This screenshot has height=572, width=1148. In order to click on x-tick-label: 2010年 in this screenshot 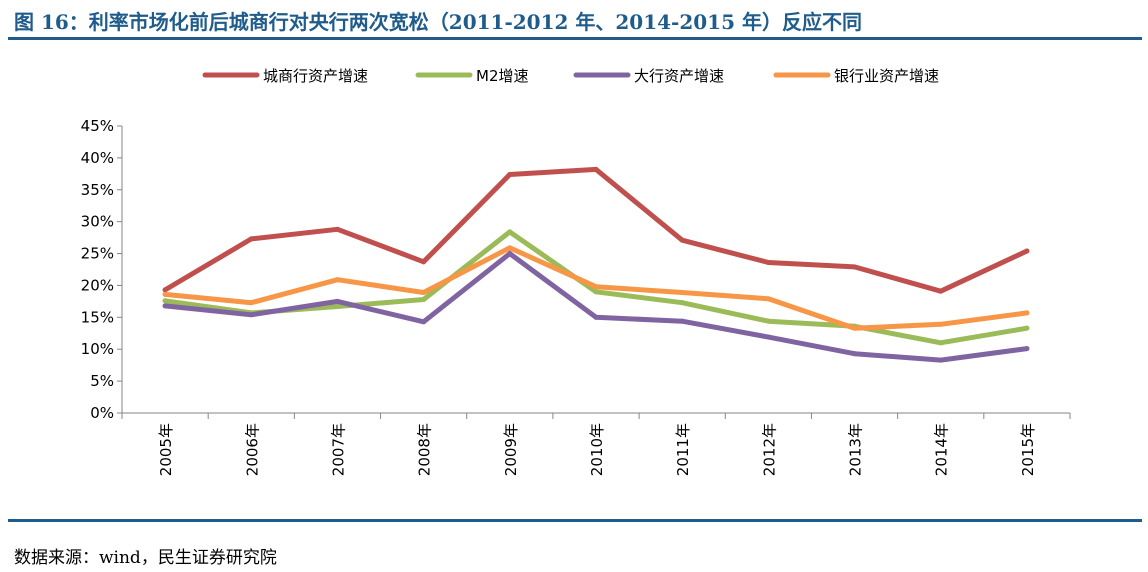, I will do `click(597, 449)`.